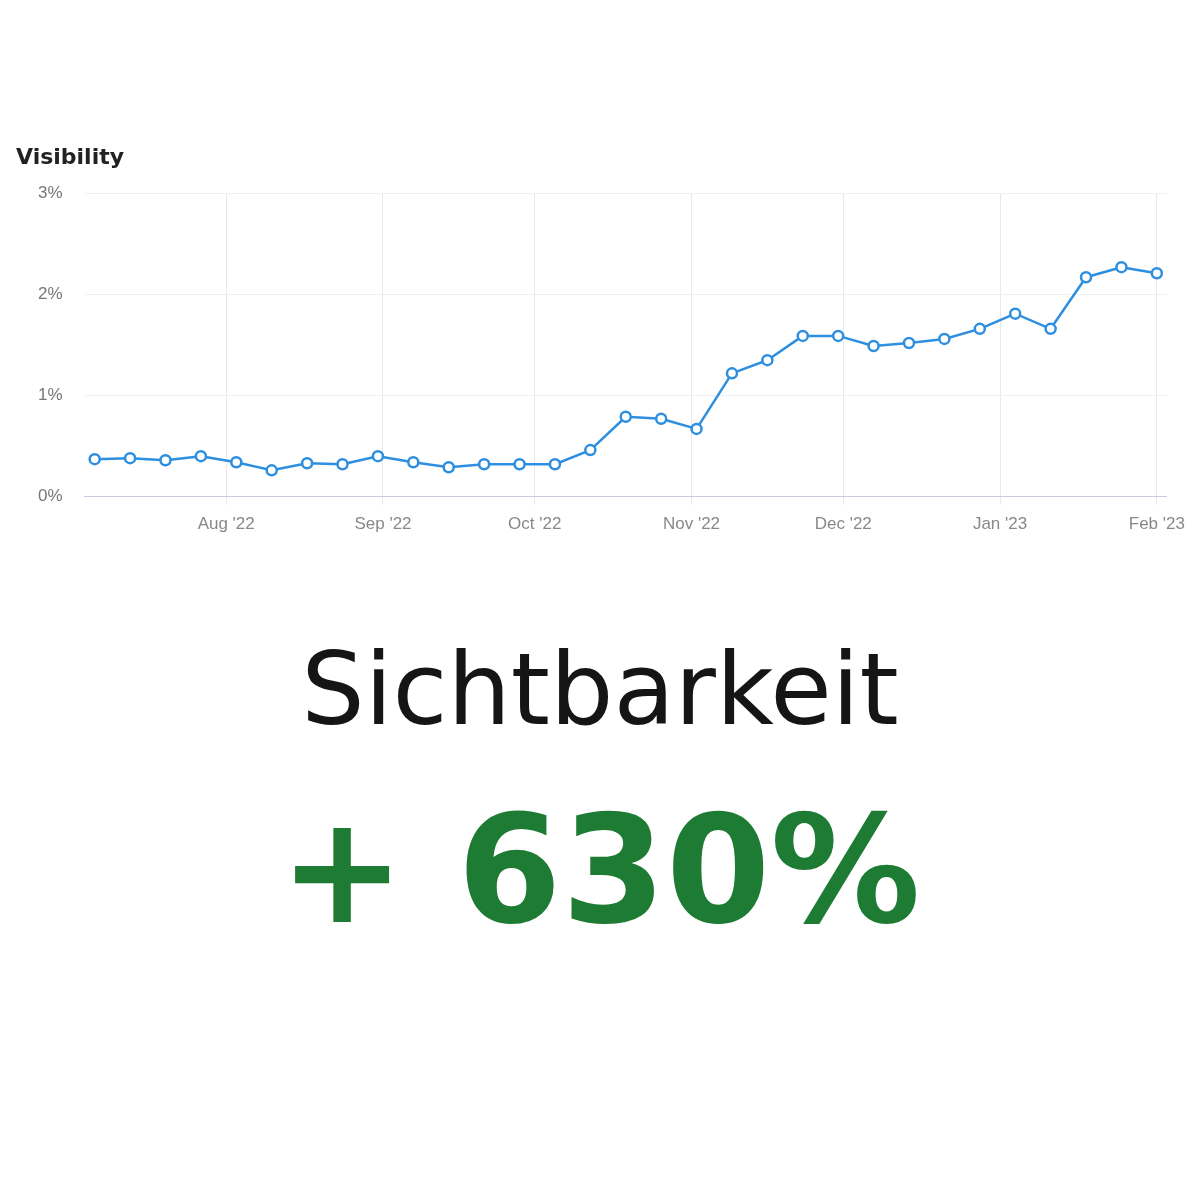 The image size is (1200, 1200). I want to click on y-tick-label: 2%, so click(50, 294).